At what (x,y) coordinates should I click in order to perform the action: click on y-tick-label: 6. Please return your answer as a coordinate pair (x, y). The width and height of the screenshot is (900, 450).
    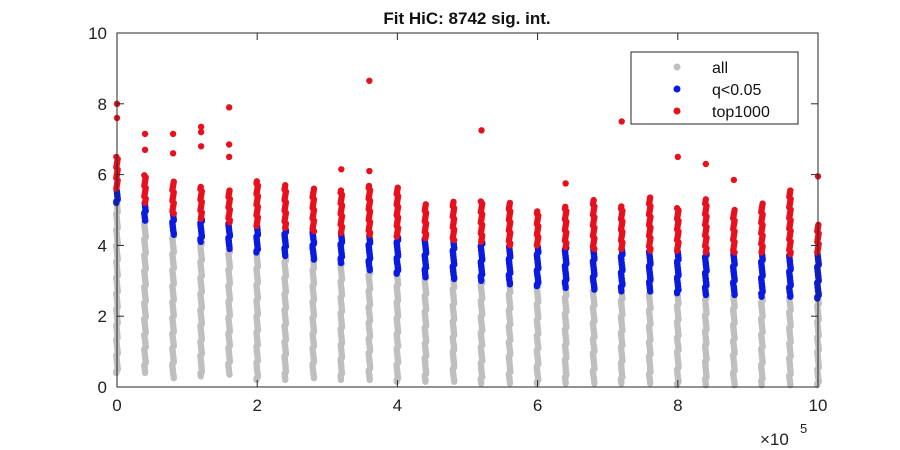
    Looking at the image, I should click on (102, 175).